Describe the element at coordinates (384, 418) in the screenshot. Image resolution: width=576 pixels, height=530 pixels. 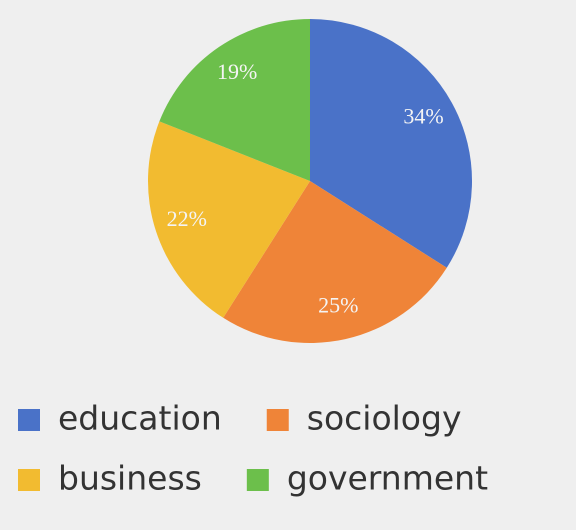
I see `legend-label: sociology` at that location.